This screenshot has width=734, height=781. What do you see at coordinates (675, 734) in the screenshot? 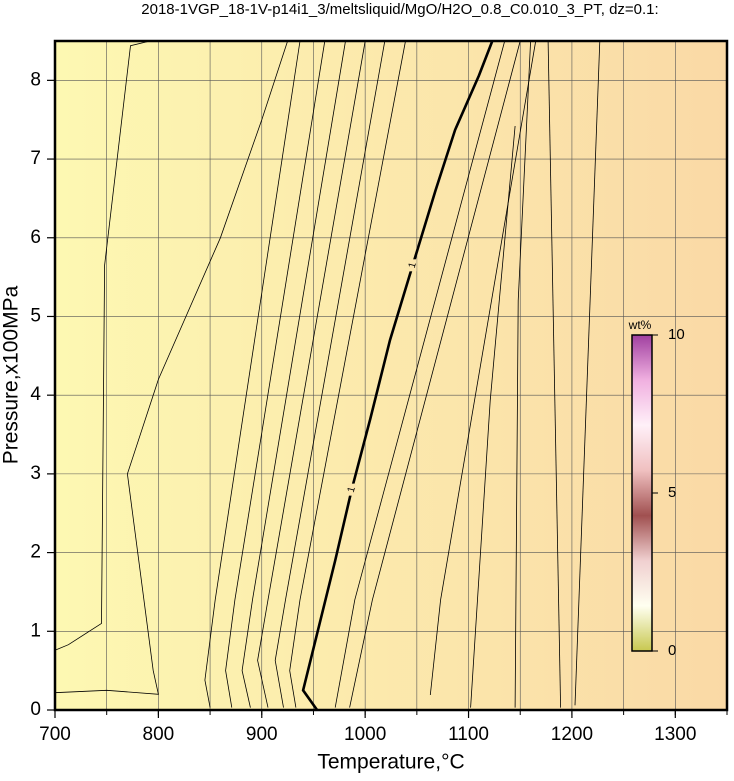
I see `x-tick-label: 1300` at bounding box center [675, 734].